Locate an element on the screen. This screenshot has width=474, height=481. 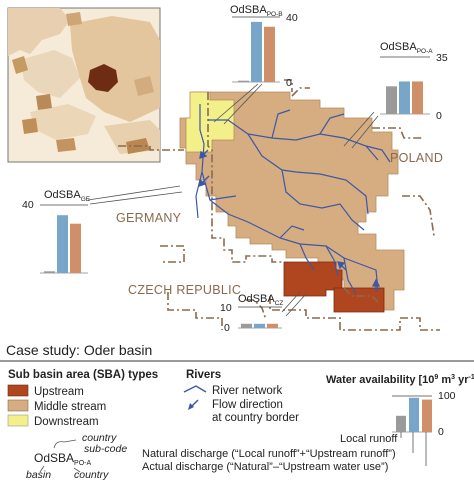
country-label-poland: POLAND is located at coordinates (416, 158).